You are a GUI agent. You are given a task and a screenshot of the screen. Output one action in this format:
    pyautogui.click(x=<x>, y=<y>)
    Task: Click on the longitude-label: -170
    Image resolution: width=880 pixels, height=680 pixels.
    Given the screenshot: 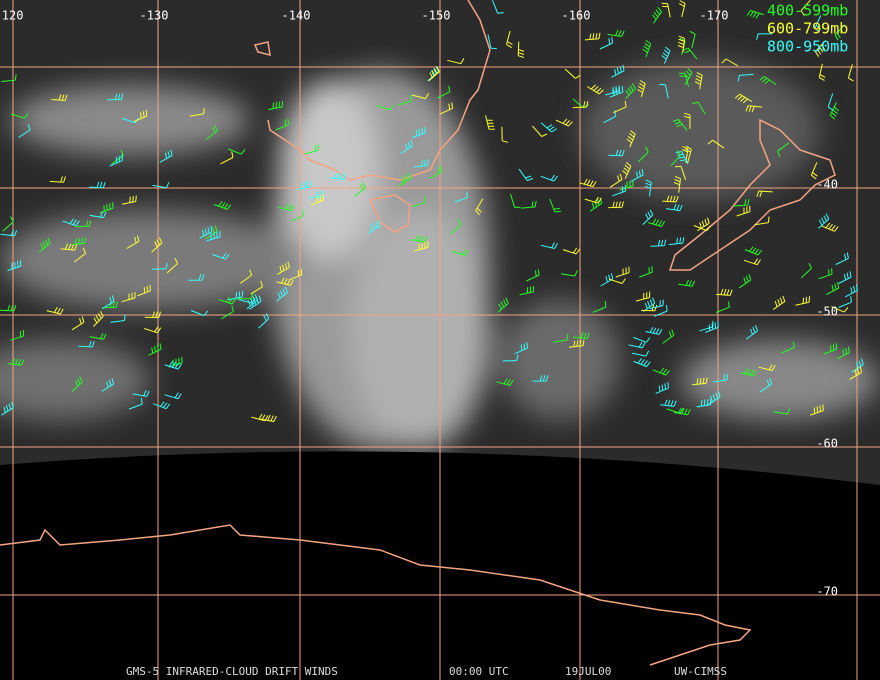 What is the action you would take?
    pyautogui.click(x=714, y=16)
    